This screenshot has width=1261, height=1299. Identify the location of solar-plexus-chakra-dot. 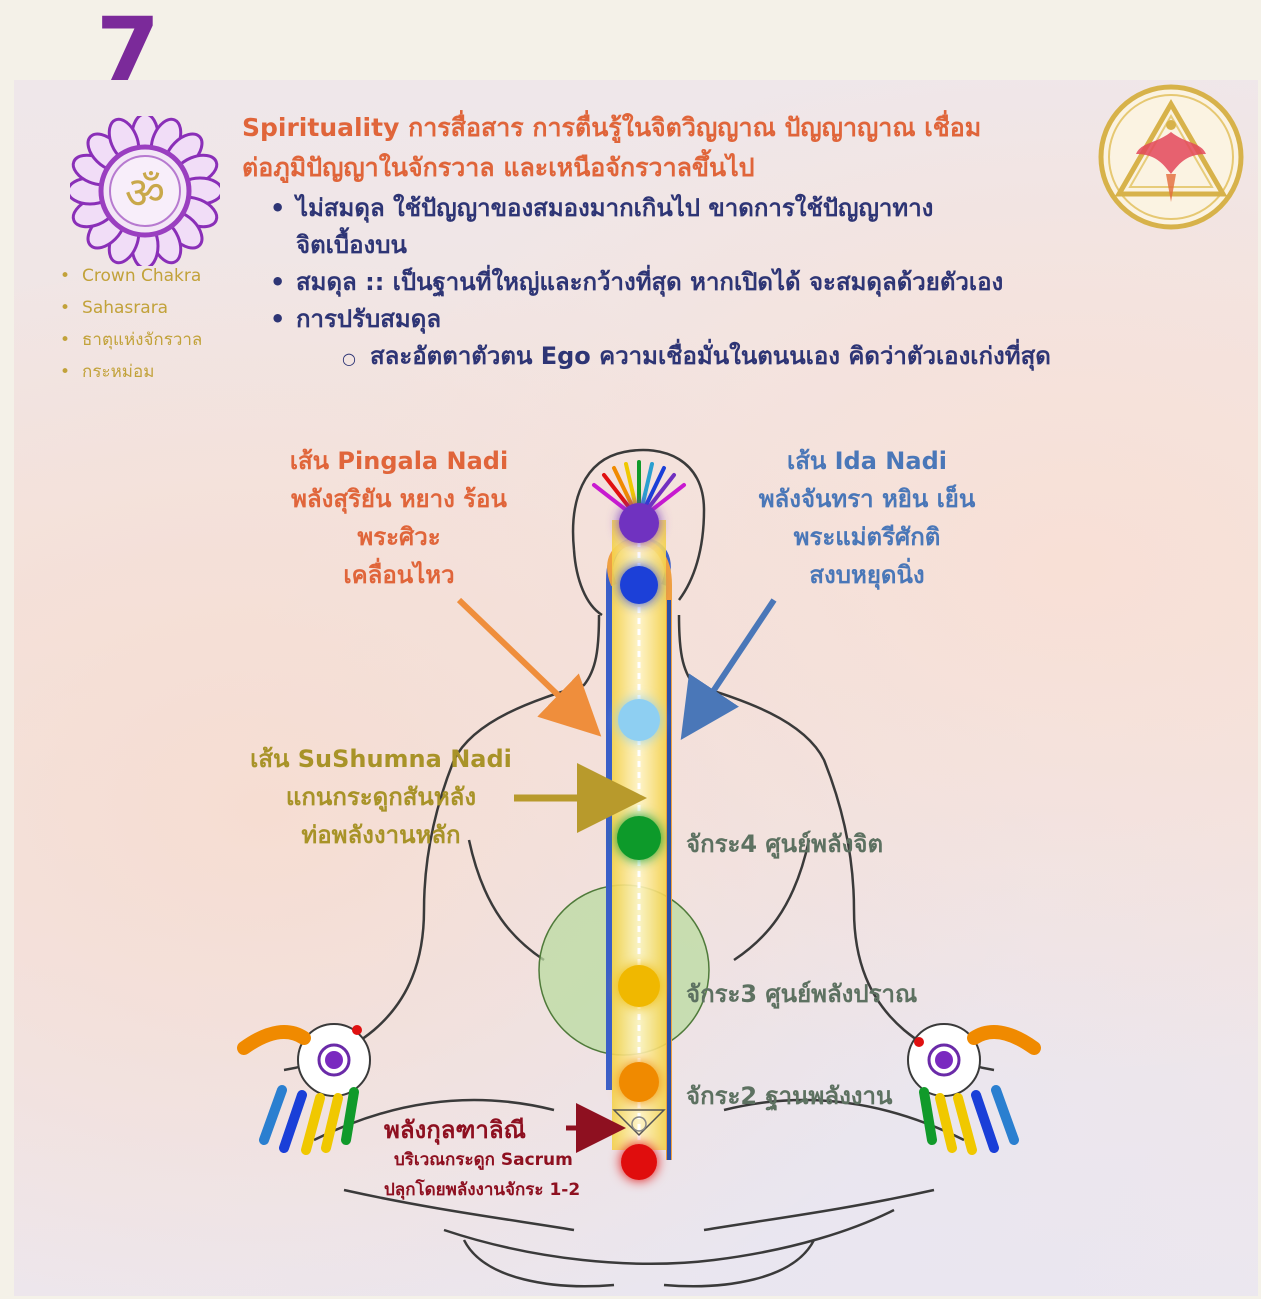
(639, 986).